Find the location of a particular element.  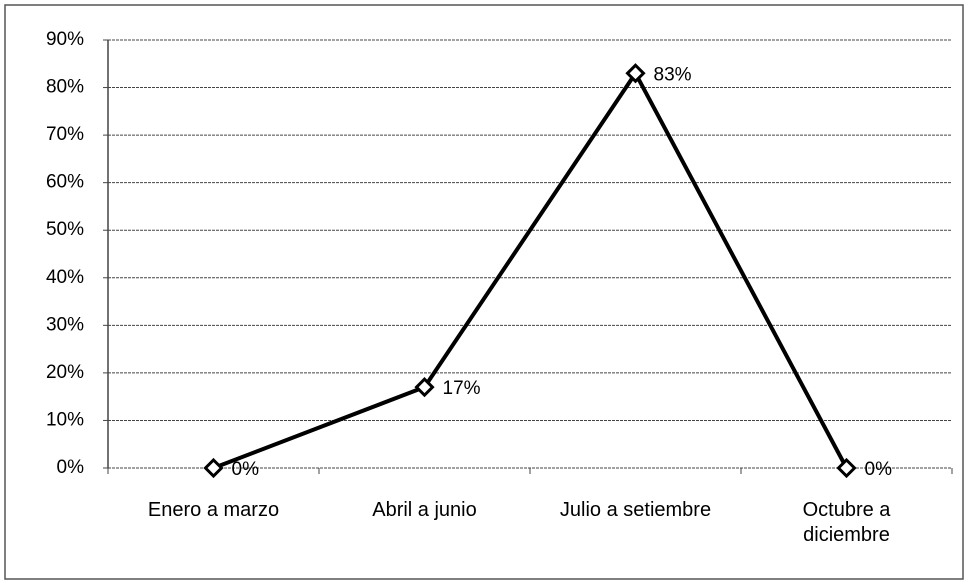

x-tick-label: Julio a setiembre is located at coordinates (635, 510).